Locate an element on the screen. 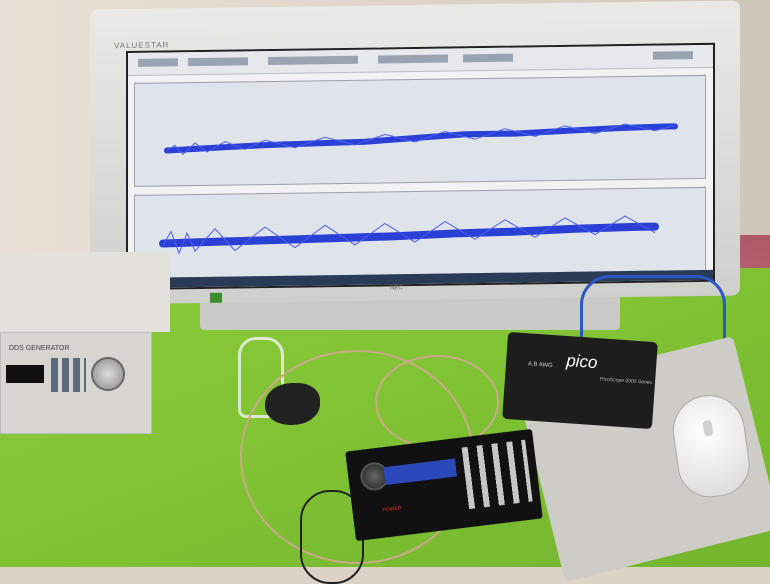 Image resolution: width=770 pixels, height=584 pixels. function-generator: DDS GENERATOR is located at coordinates (87, 344).